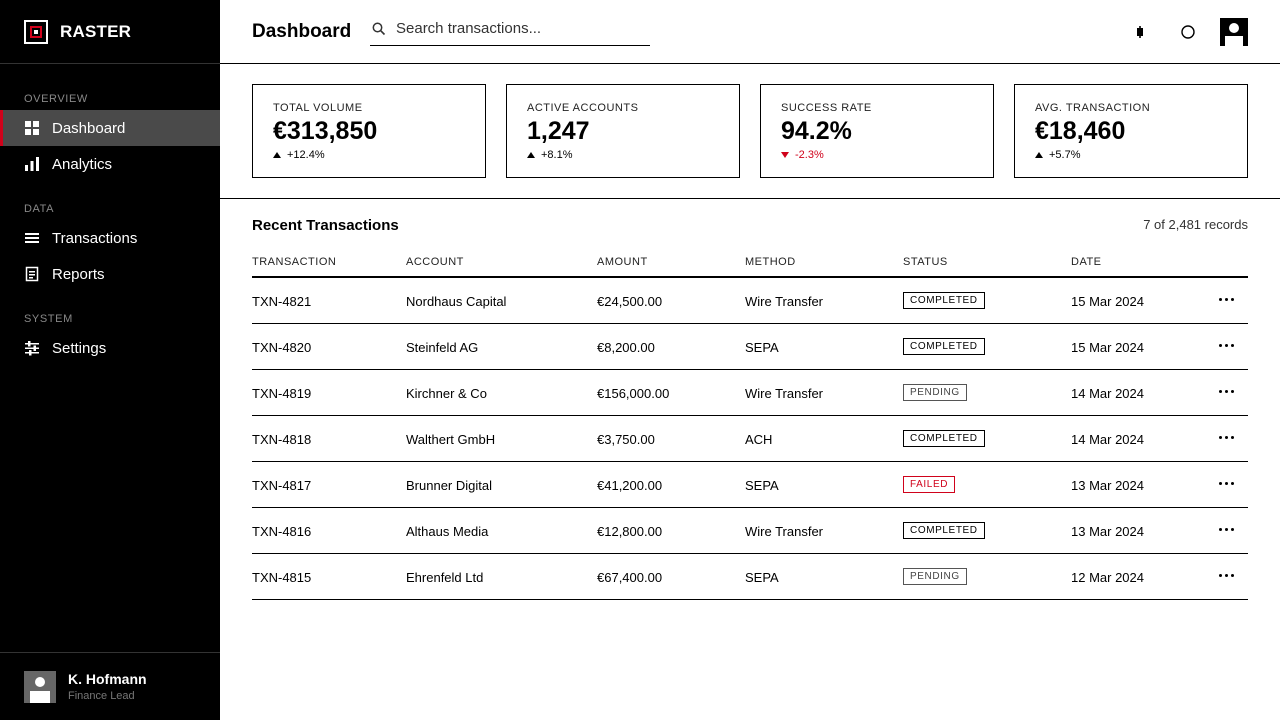 The image size is (1280, 720). I want to click on kpi-delta-value: +12.4%, so click(306, 155).